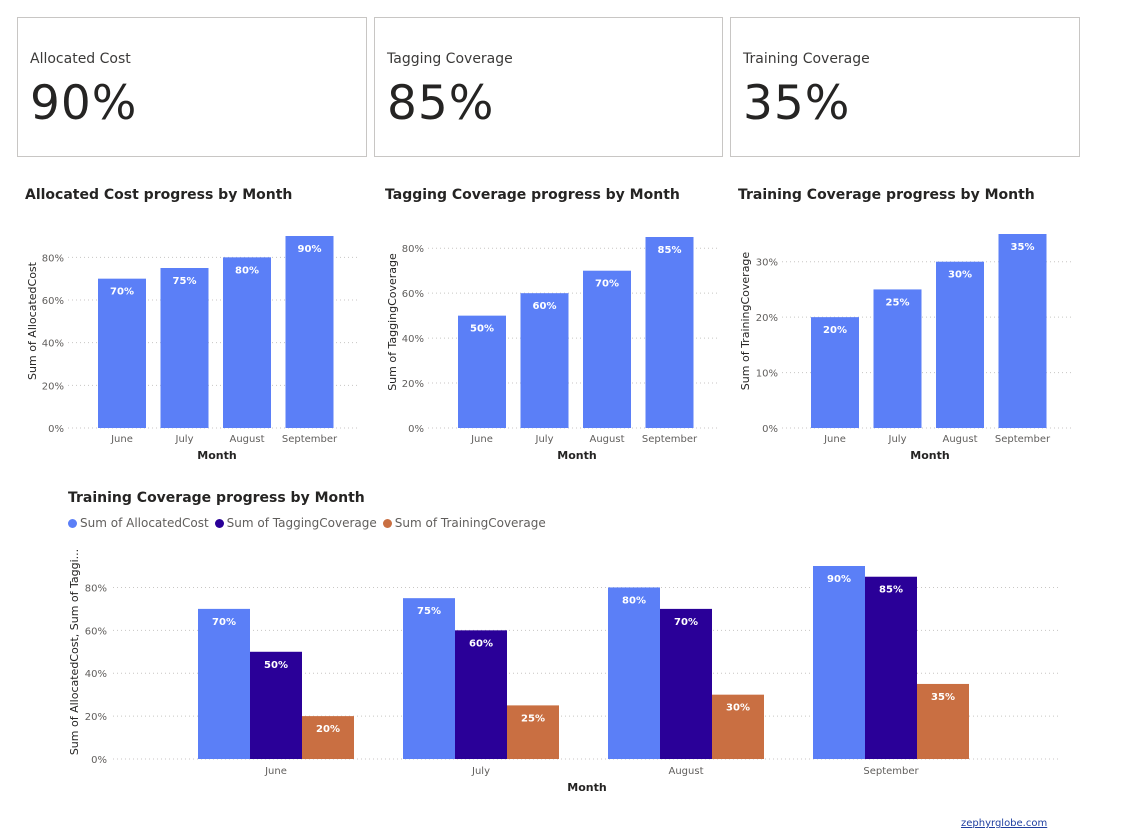 This screenshot has height=838, width=1121. I want to click on kpi-card-title: Tagging Coverage, so click(450, 59).